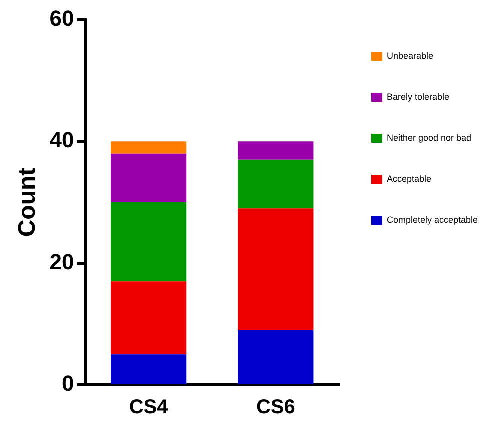 This screenshot has height=429, width=502. Describe the element at coordinates (418, 97) in the screenshot. I see `legend-label: Barely tolerable` at that location.